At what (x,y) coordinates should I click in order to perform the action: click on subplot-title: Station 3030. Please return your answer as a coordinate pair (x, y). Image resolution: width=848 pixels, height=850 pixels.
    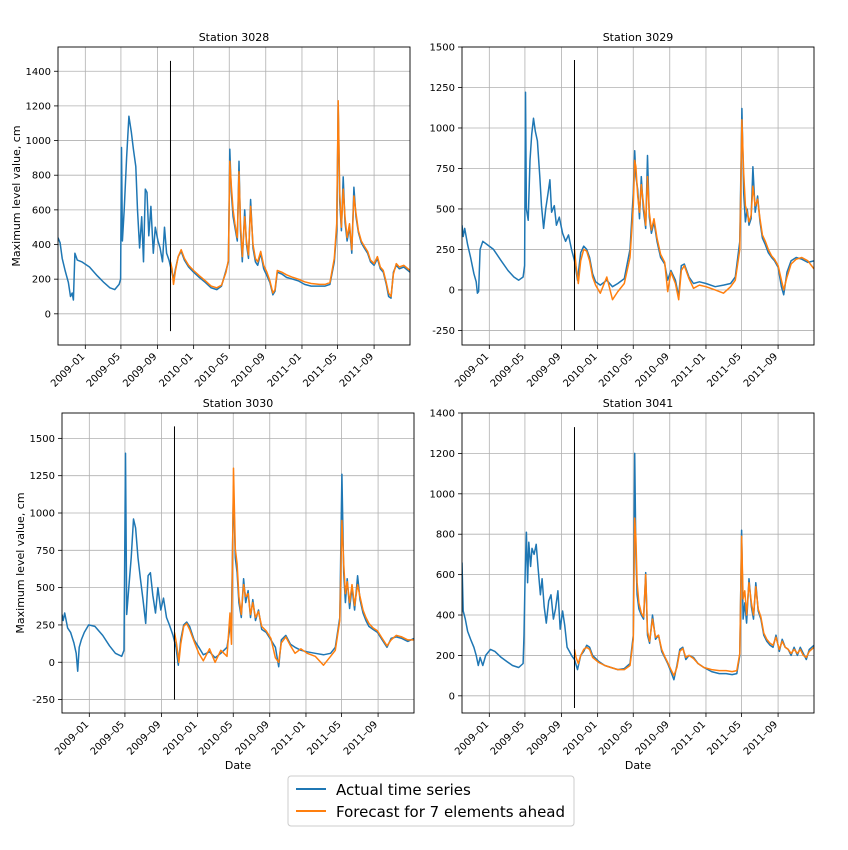
    Looking at the image, I should click on (238, 403).